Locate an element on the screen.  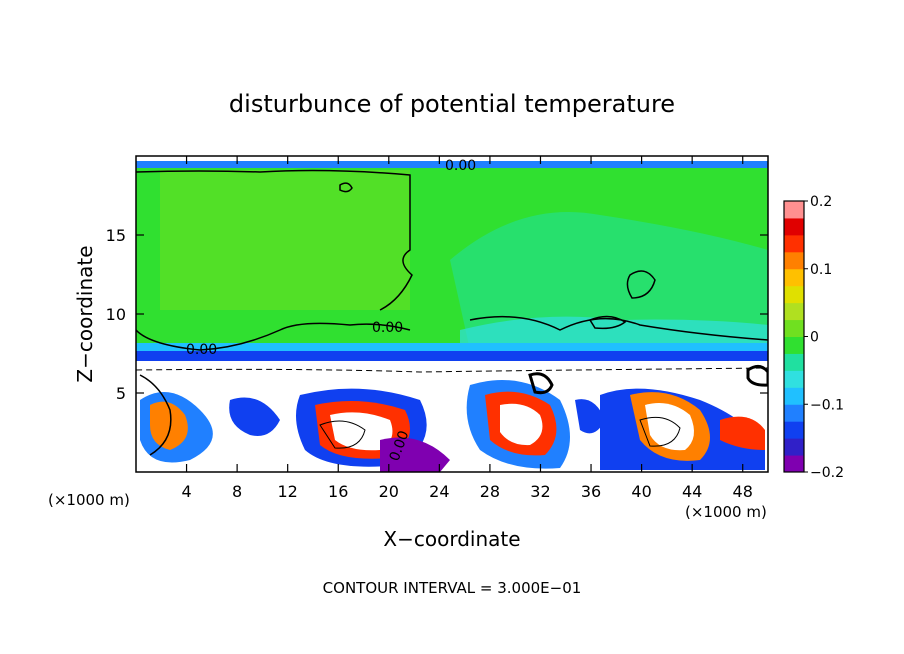
colorbar-tick-label: 0 is located at coordinates (814, 338).